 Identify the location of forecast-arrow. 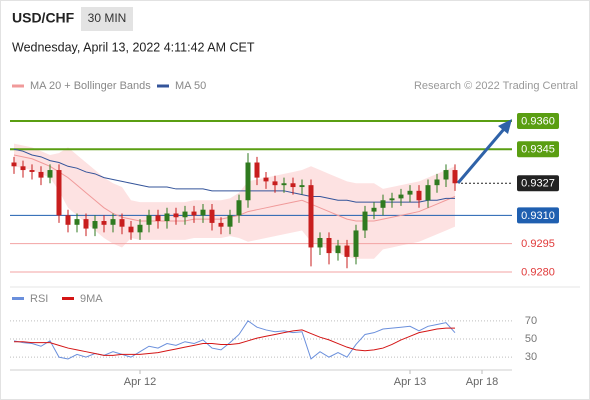
(484, 151).